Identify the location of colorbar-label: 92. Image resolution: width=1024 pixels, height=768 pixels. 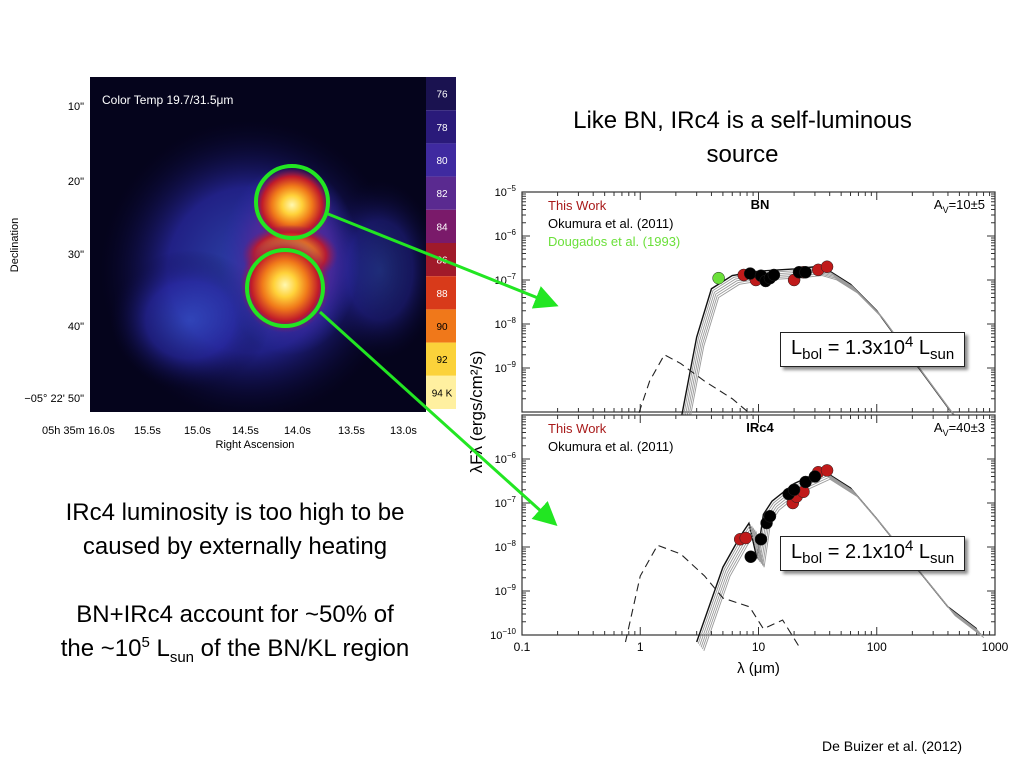
(442, 360).